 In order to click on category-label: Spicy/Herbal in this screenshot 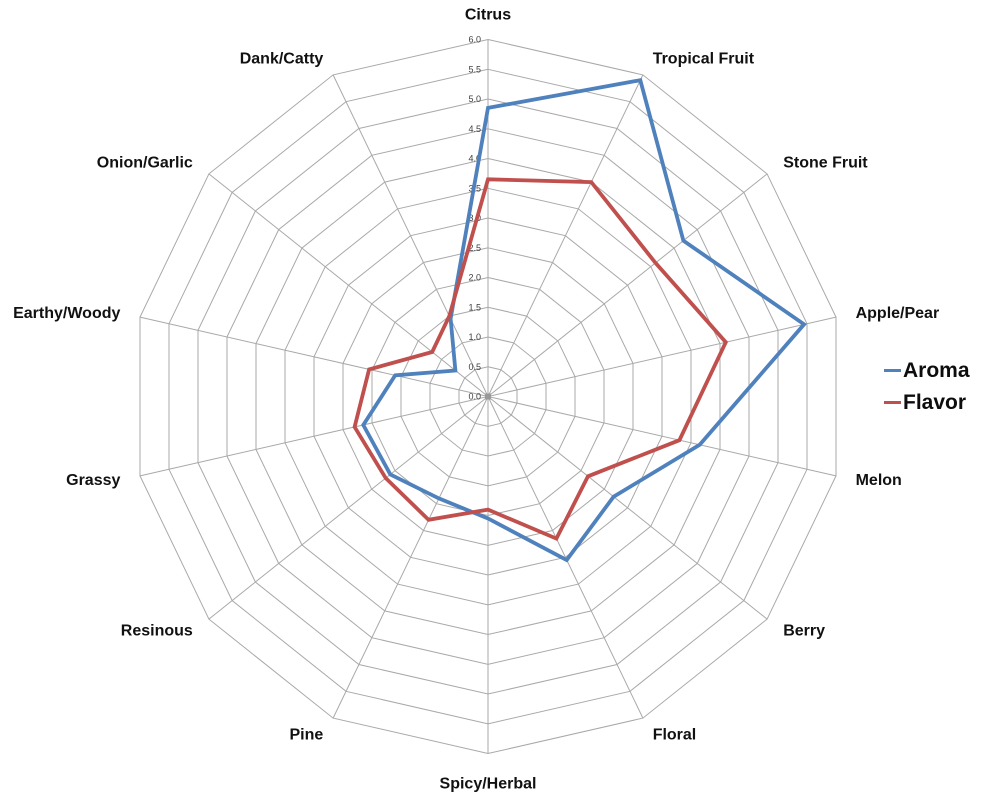, I will do `click(488, 784)`.